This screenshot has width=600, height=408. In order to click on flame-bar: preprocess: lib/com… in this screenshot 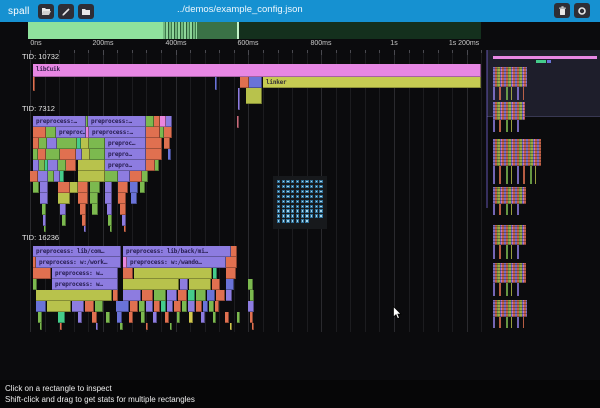, I will do `click(77, 251)`.